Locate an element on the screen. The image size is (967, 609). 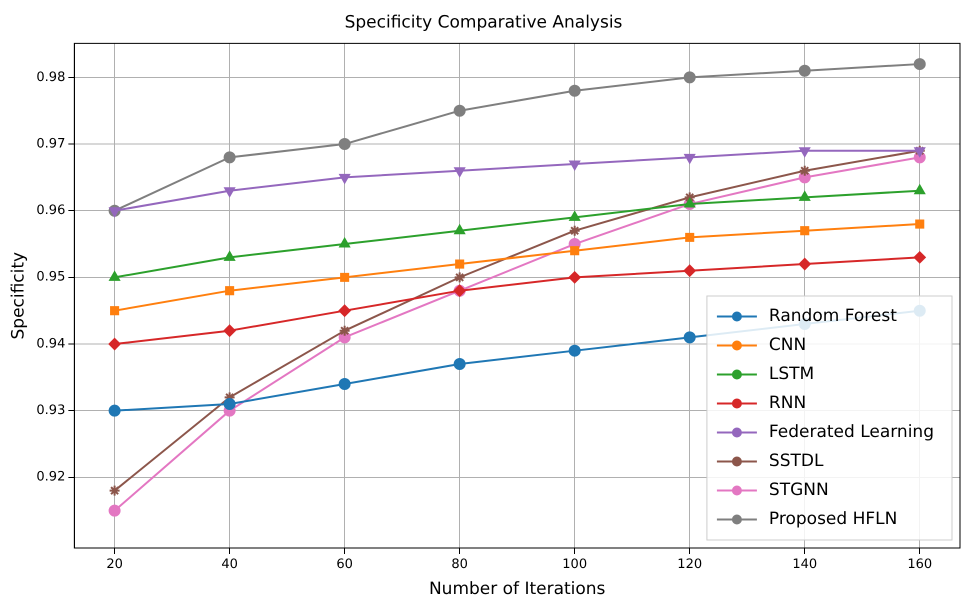
x-tick-label: 20 is located at coordinates (114, 564).